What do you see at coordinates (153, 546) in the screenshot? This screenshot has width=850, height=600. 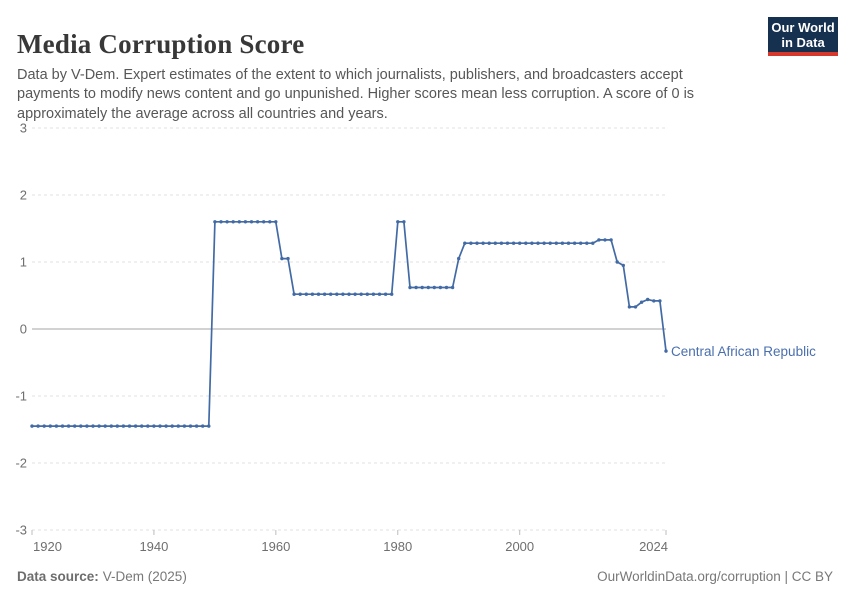 I see `x-tick-label-1940: 1940` at bounding box center [153, 546].